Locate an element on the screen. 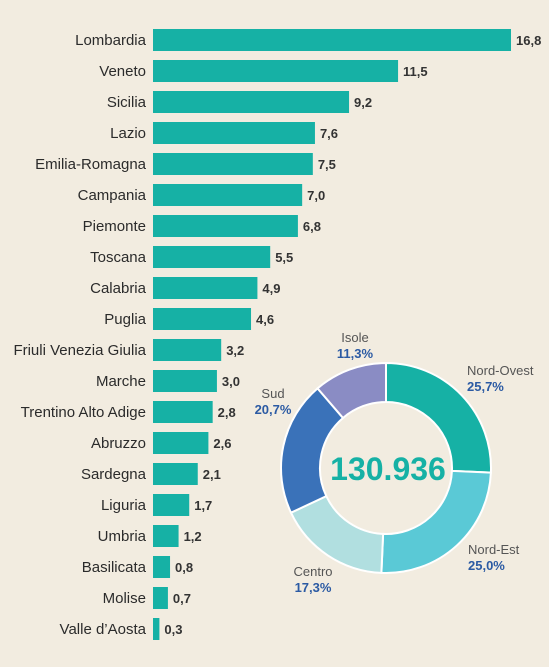  value-label-liguria: 1,7 is located at coordinates (203, 505).